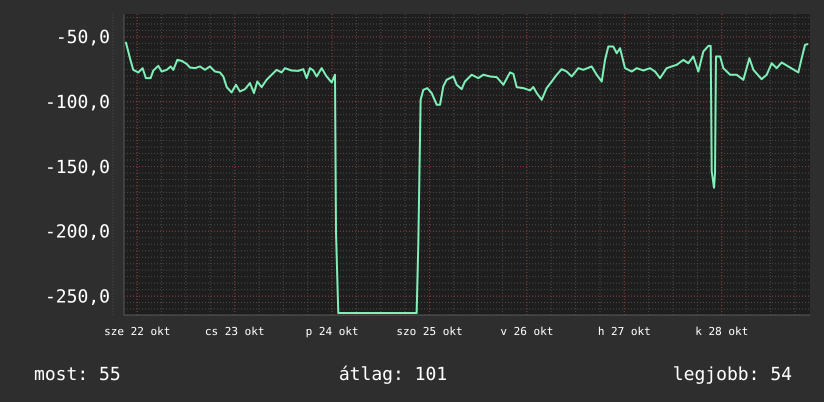 This screenshot has height=402, width=824. What do you see at coordinates (527, 331) in the screenshot?
I see `x-tick-label: v 26 okt` at bounding box center [527, 331].